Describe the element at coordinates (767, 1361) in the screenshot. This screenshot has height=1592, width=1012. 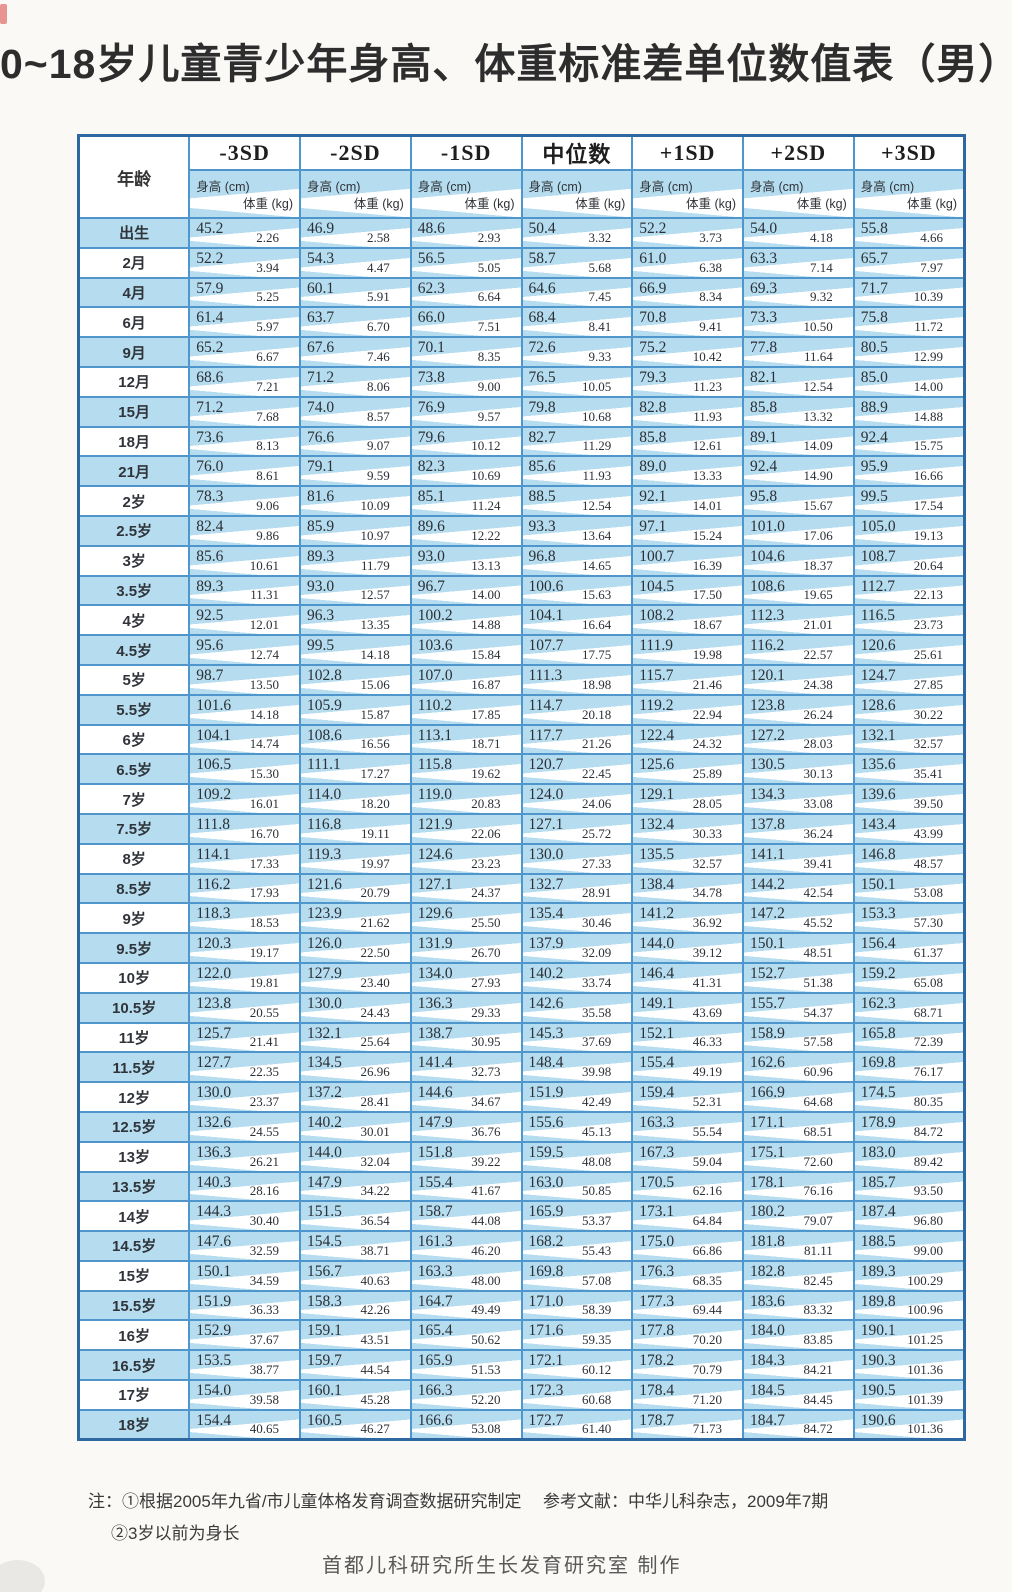
I see `height-value: 184.3` at that location.